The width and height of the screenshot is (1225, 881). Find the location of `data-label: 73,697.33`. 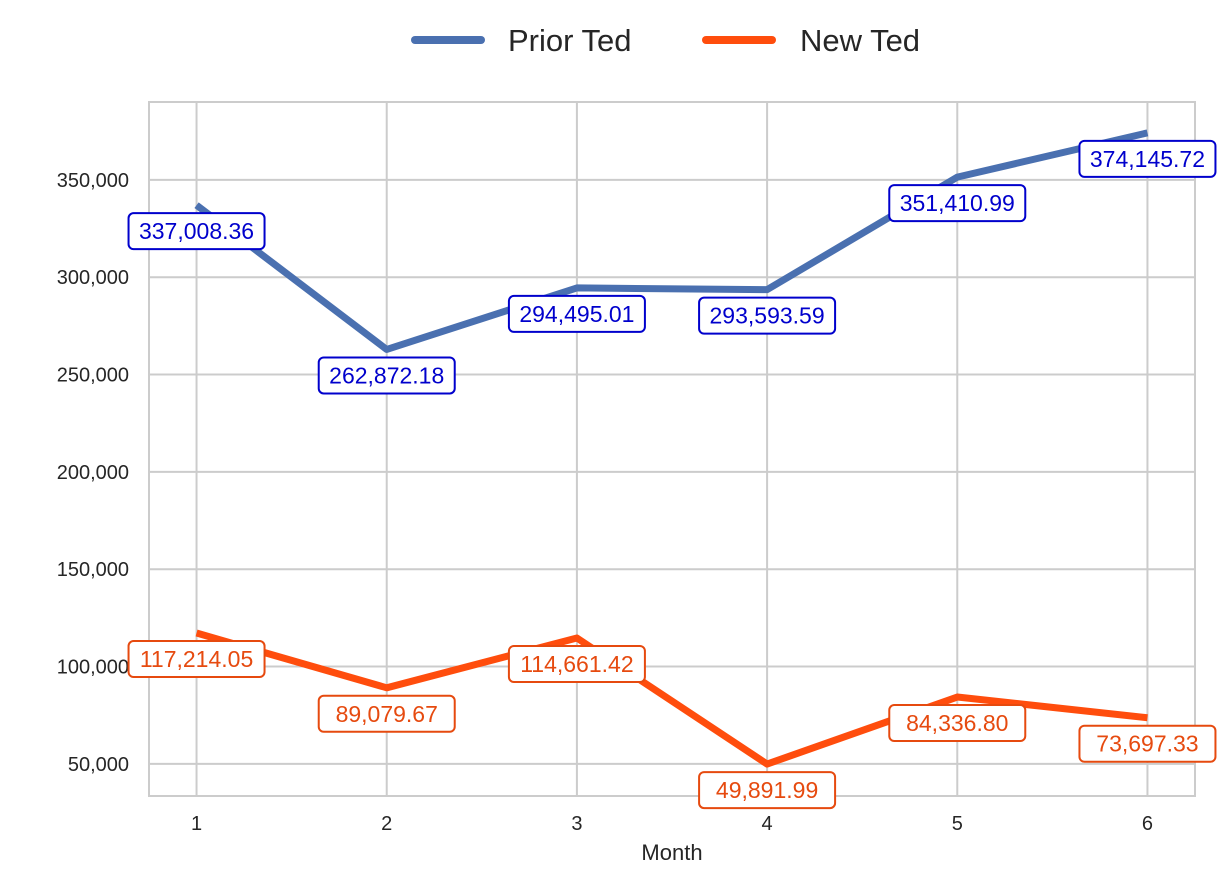

data-label: 73,697.33 is located at coordinates (1147, 744).